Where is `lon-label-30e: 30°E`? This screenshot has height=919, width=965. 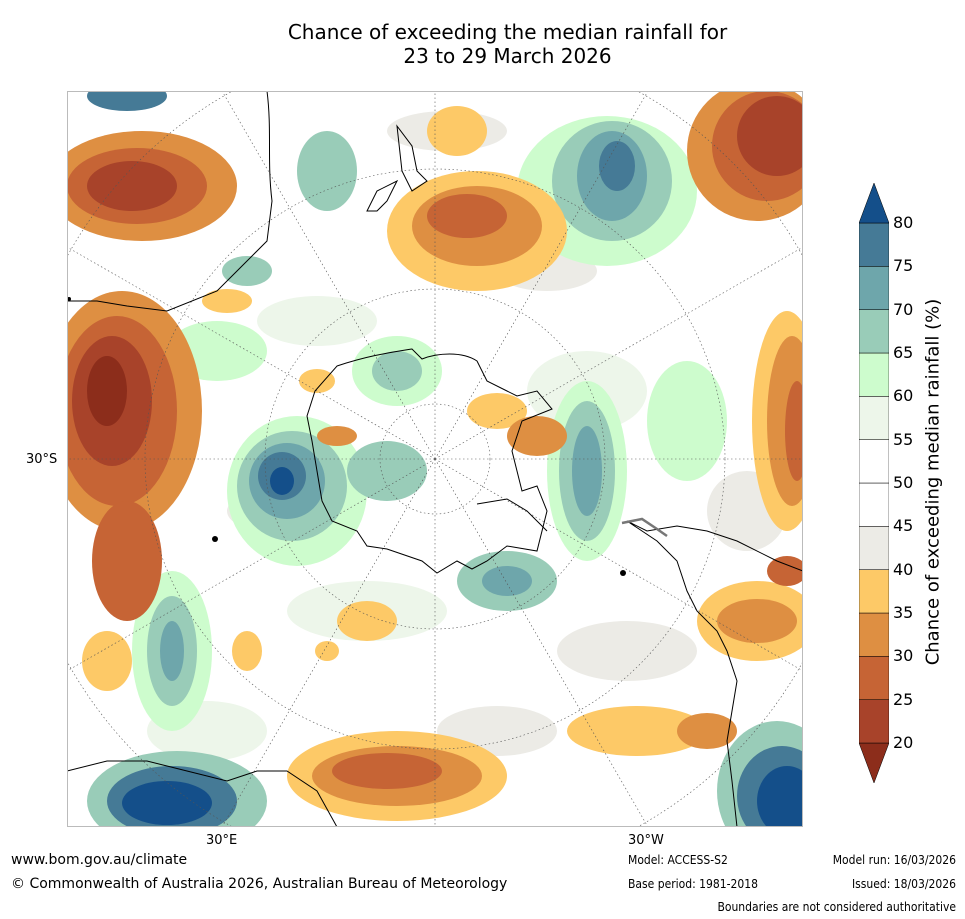
lon-label-30e: 30°E is located at coordinates (222, 840).